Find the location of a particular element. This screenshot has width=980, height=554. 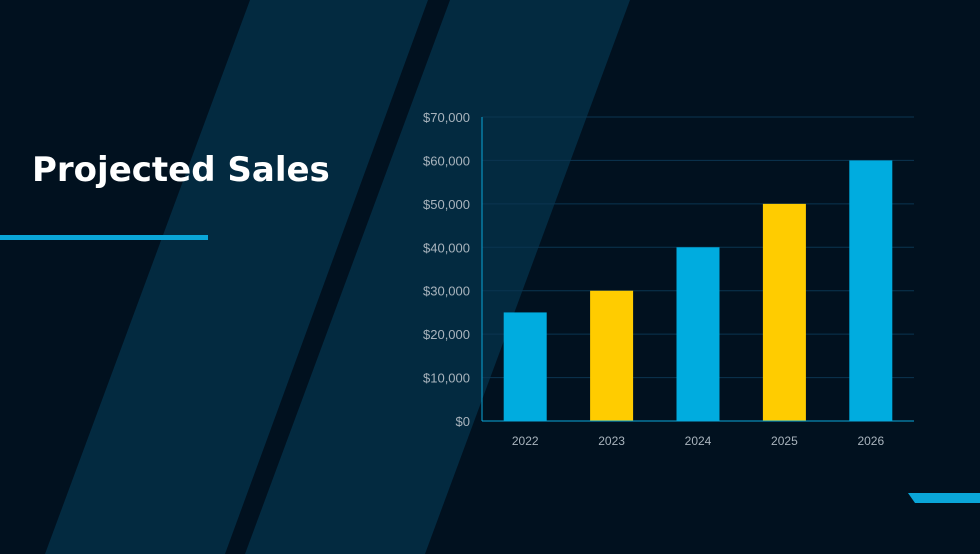

y-tick-label: $50,000 is located at coordinates (446, 204).